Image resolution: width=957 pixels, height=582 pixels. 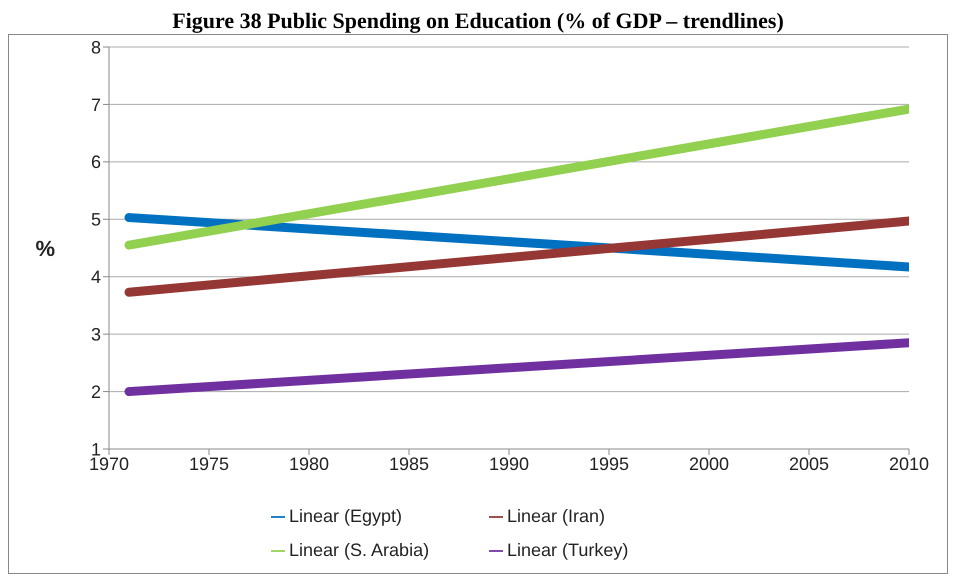 I want to click on x-tick-label: 1980, so click(x=309, y=464).